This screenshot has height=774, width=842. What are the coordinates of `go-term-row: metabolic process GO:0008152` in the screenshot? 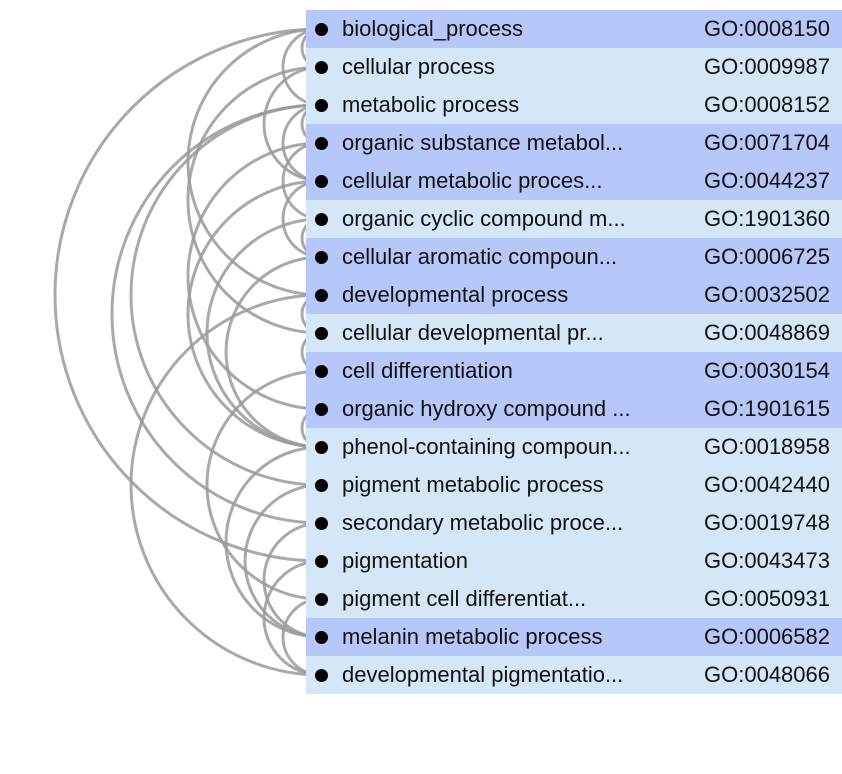 It's located at (574, 105).